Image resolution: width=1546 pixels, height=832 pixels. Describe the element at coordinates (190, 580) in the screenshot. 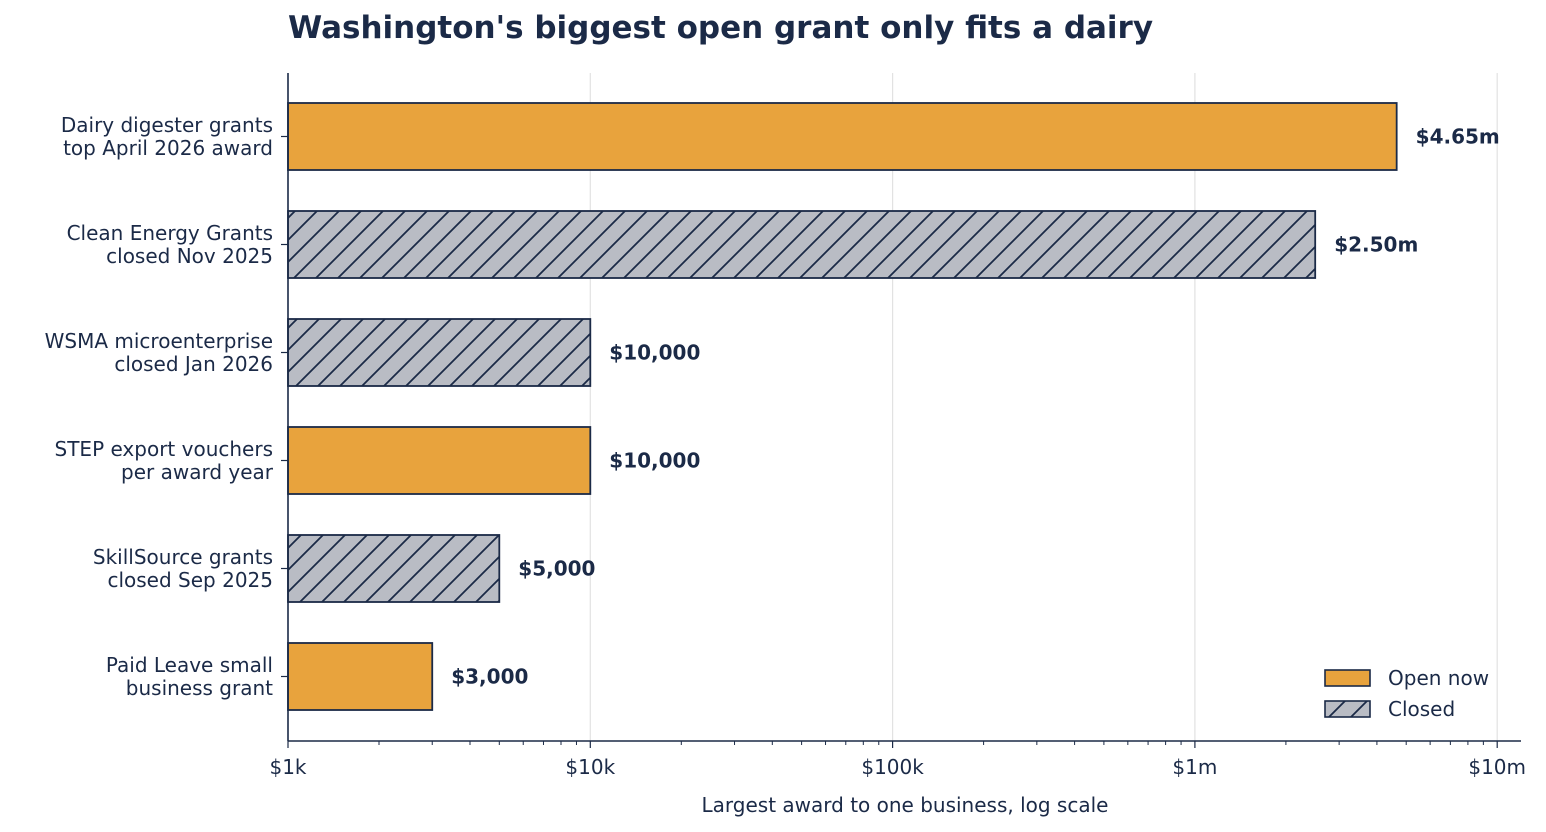

I see `y-category-label: closed Sep 2025` at that location.